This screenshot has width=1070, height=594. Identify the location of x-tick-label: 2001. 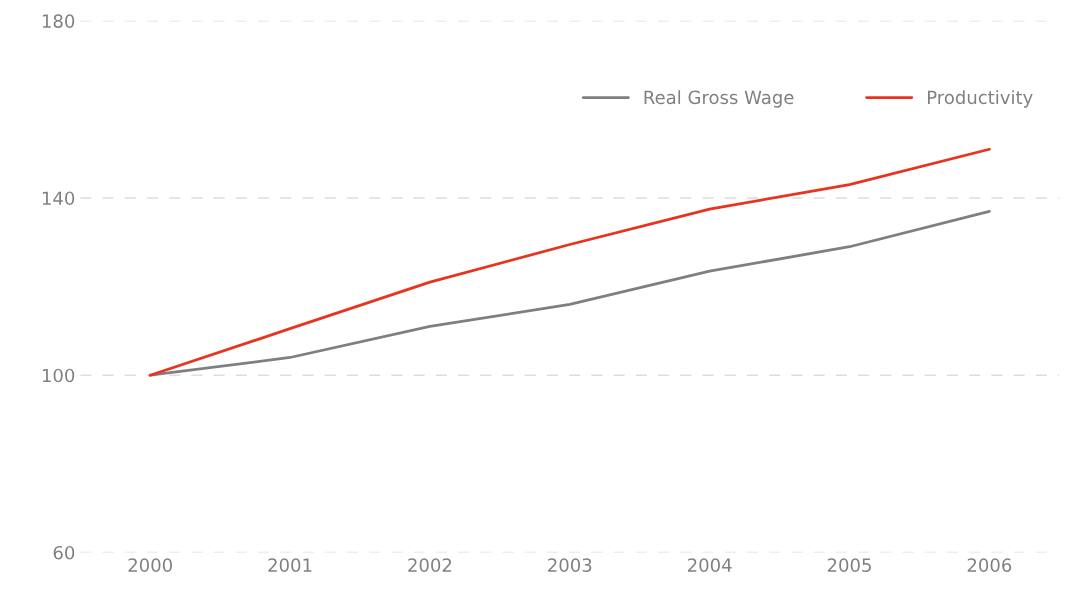
(290, 565).